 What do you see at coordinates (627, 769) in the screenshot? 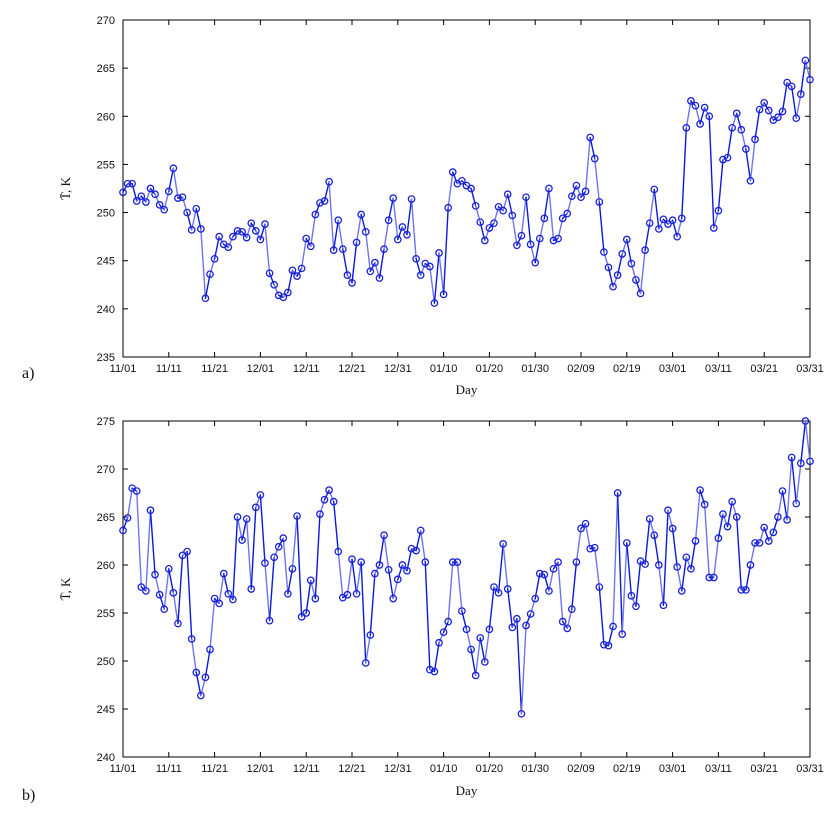
I see `x-tick-label: 02/19` at bounding box center [627, 769].